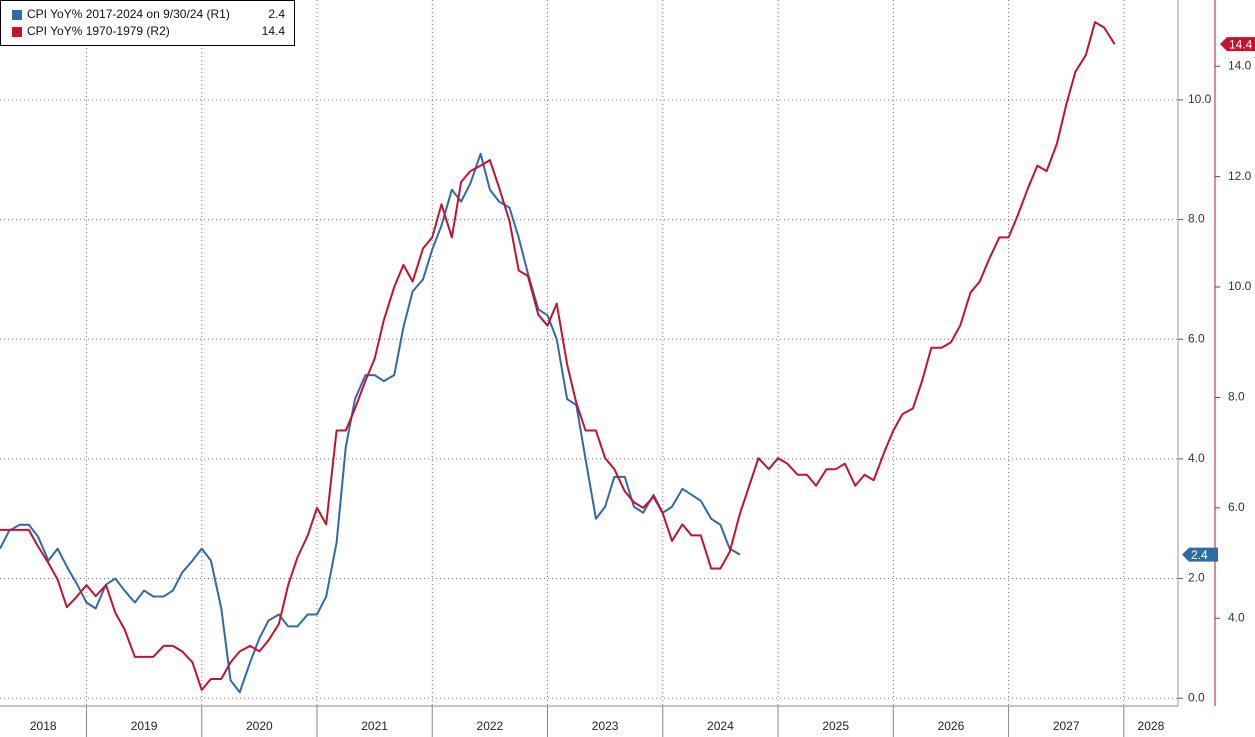 This screenshot has width=1255, height=737. I want to click on y-tick-label: 4.0, so click(1196, 458).